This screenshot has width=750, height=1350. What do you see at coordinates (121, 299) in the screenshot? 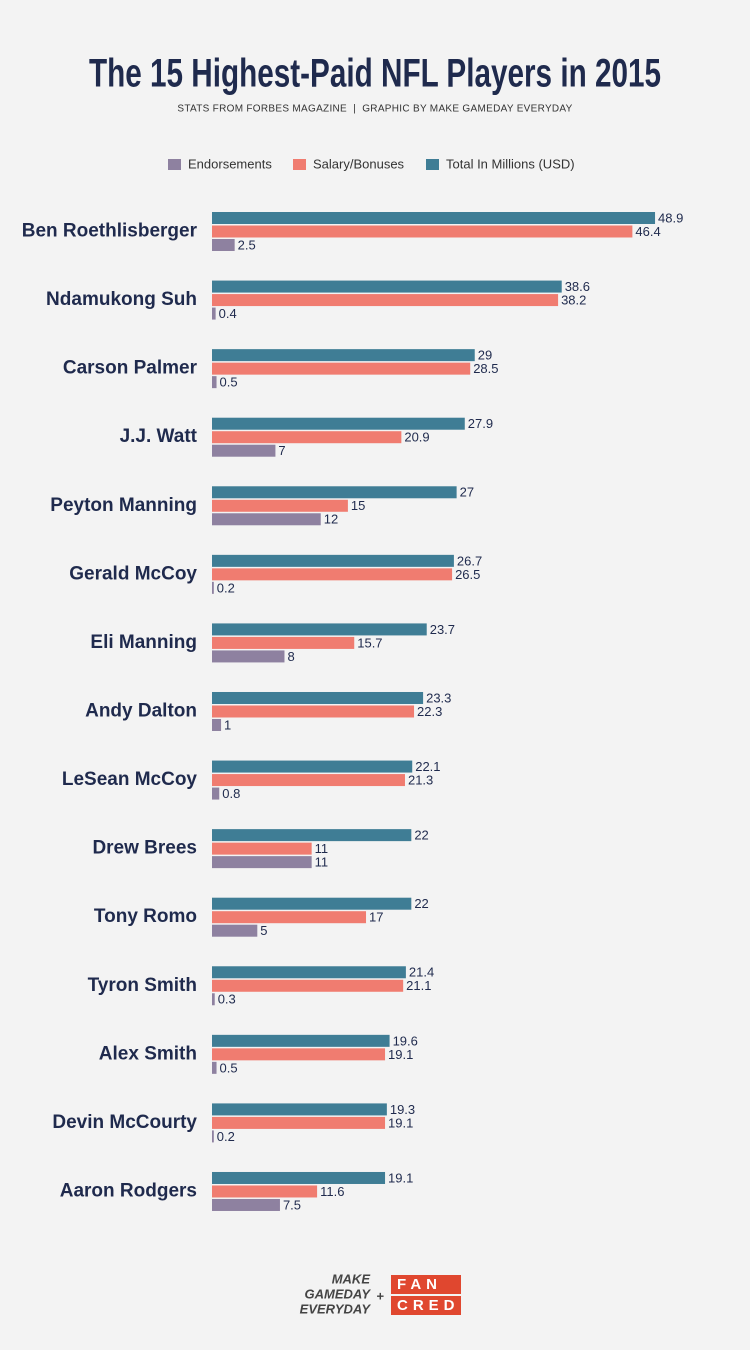
I see `category-label: Ndamukong Suh` at bounding box center [121, 299].